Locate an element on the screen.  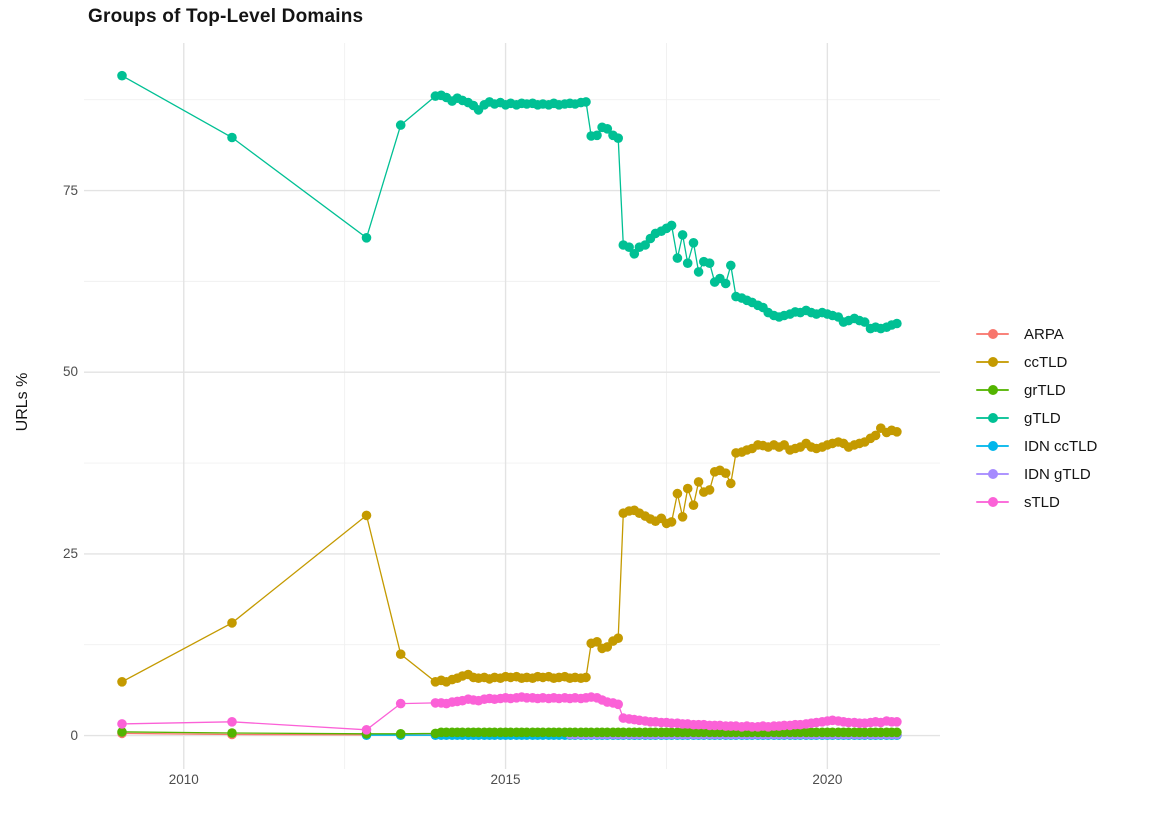
y-axis-tick-label: 25 is located at coordinates (70, 553).